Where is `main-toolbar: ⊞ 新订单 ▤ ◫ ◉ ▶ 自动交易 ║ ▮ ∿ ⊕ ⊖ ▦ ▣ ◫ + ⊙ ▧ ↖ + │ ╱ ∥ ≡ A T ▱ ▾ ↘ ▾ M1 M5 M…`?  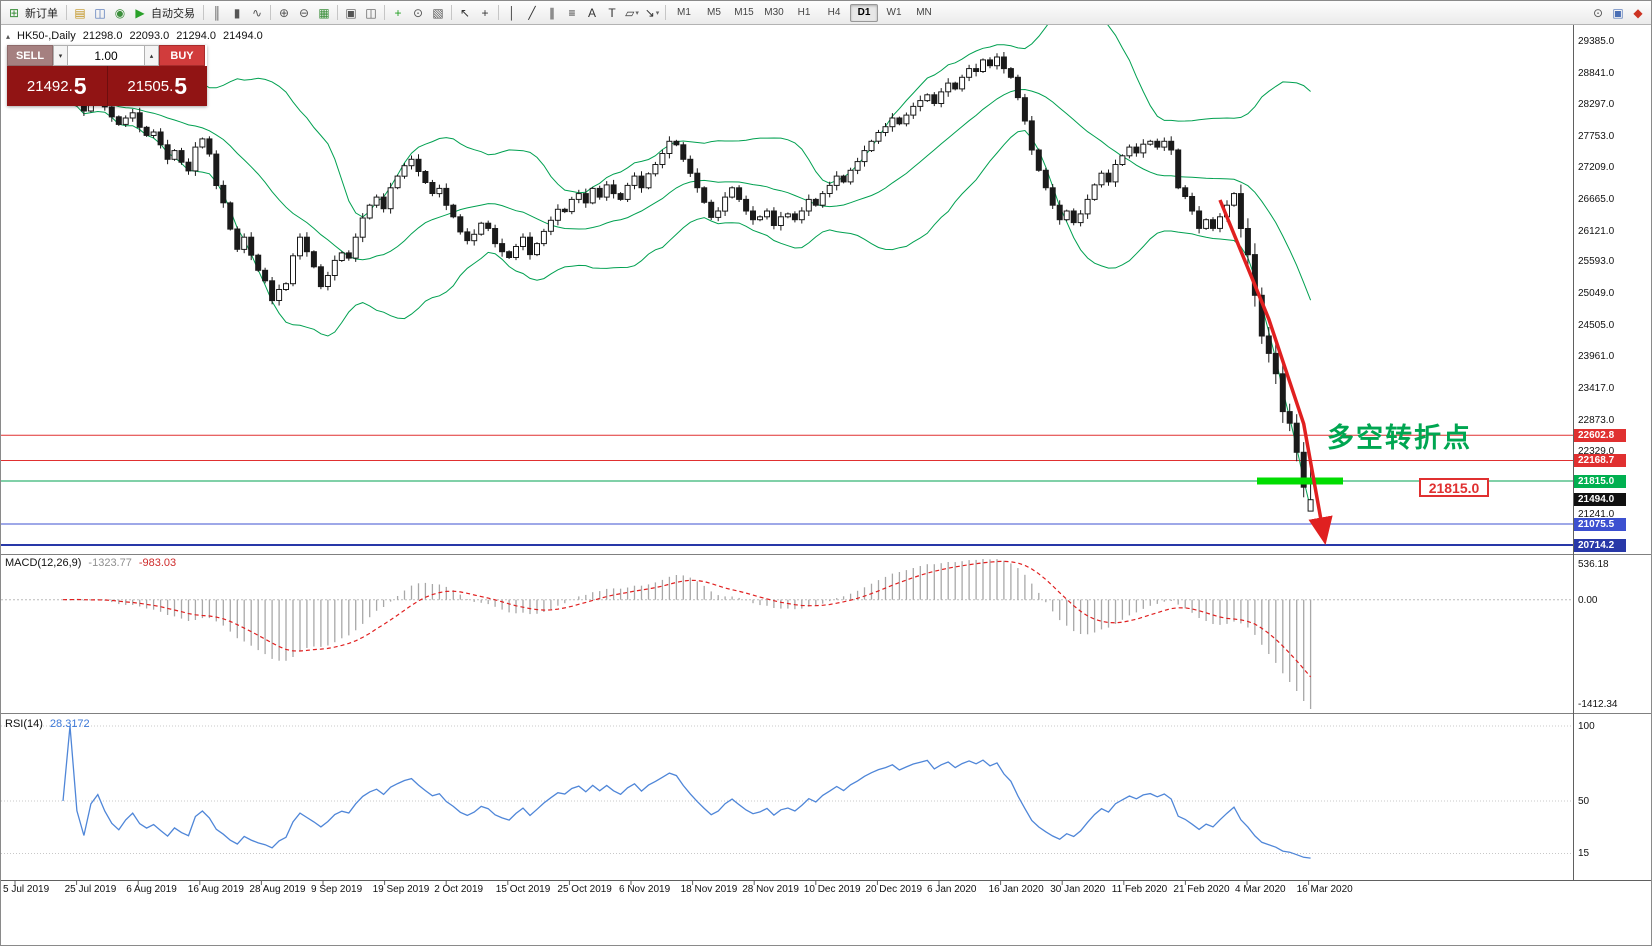
main-toolbar: ⊞ 新订单 ▤ ◫ ◉ ▶ 自动交易 ║ ▮ ∿ ⊕ ⊖ ▦ ▣ ◫ + ⊙ ▧ ↖ + │ ╱ ∥ ≡ A T ▱ ▾ ↘ ▾ M1 M5 M… is located at coordinates (826, 13).